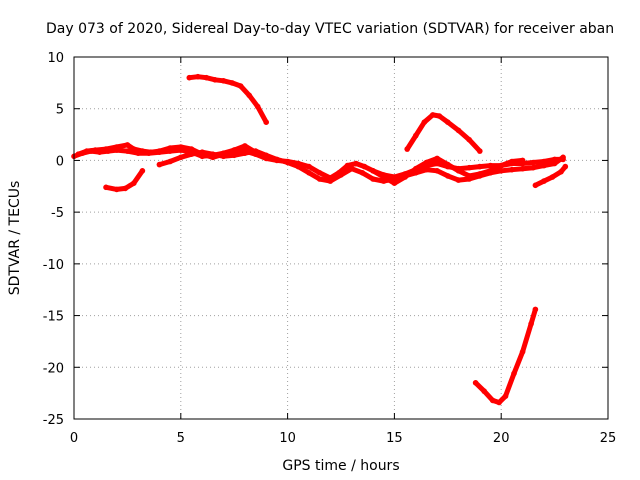 The height and width of the screenshot is (480, 640). I want to click on x-tick-label: 15, so click(394, 438).